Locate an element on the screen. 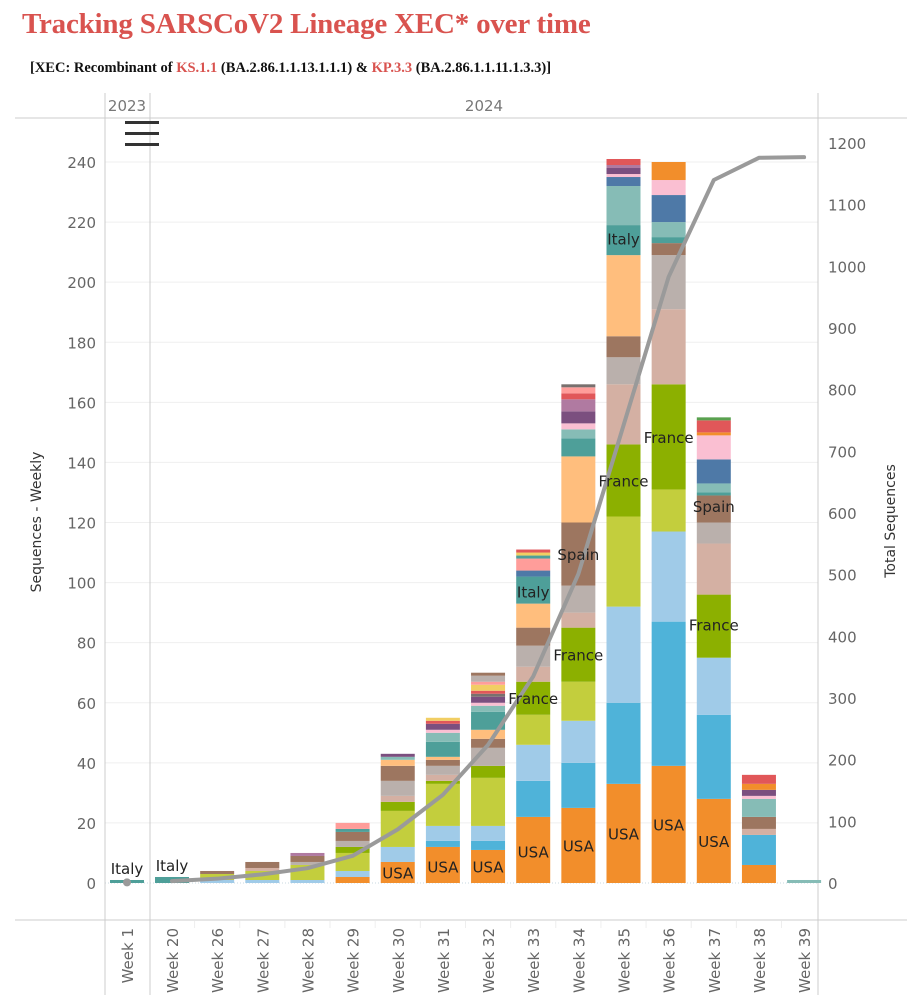 This screenshot has height=1008, width=914. y2-axis-title: Total Sequences is located at coordinates (891, 521).